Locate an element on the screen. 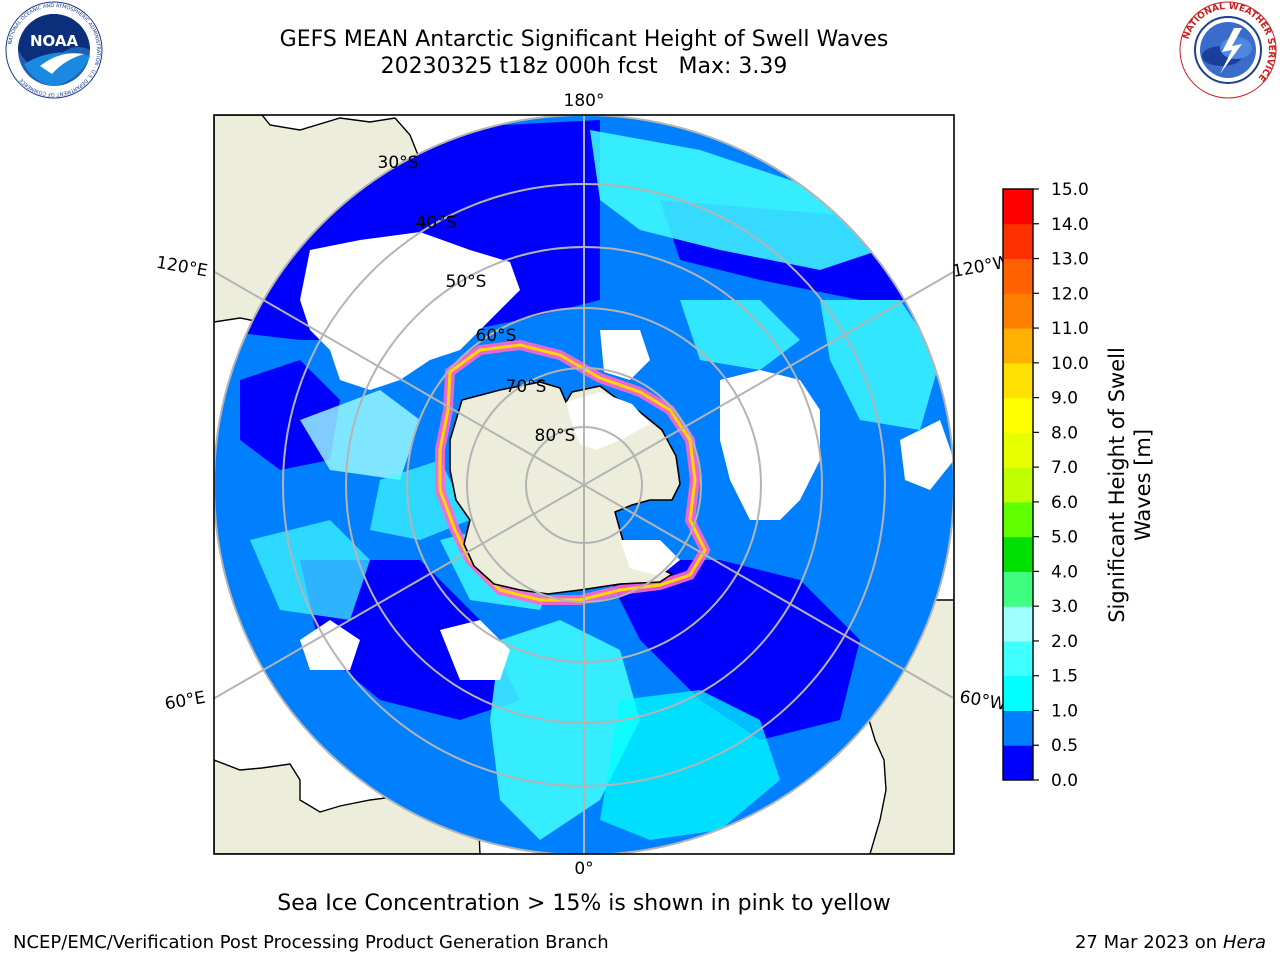 Image resolution: width=1280 pixels, height=960 pixels. lat-label-70: 70°S is located at coordinates (526, 387).